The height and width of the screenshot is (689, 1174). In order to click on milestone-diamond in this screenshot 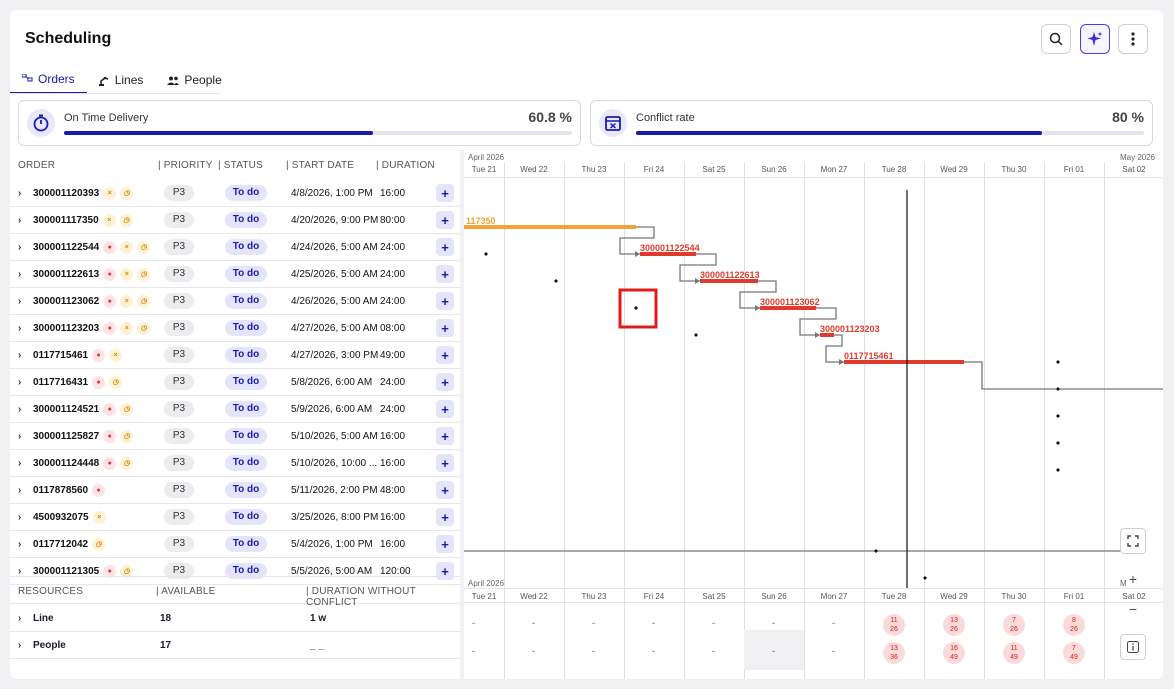, I will do `click(1058, 416)`.